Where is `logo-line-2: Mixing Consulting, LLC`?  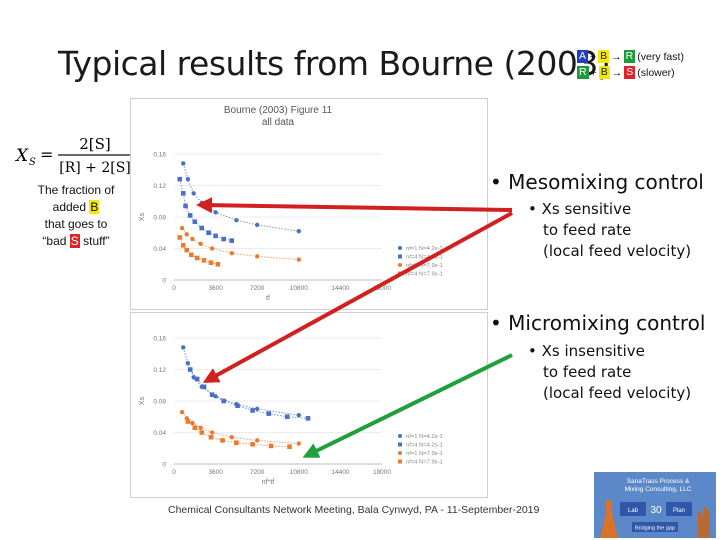 logo-line-2: Mixing Consulting, LLC is located at coordinates (658, 489).